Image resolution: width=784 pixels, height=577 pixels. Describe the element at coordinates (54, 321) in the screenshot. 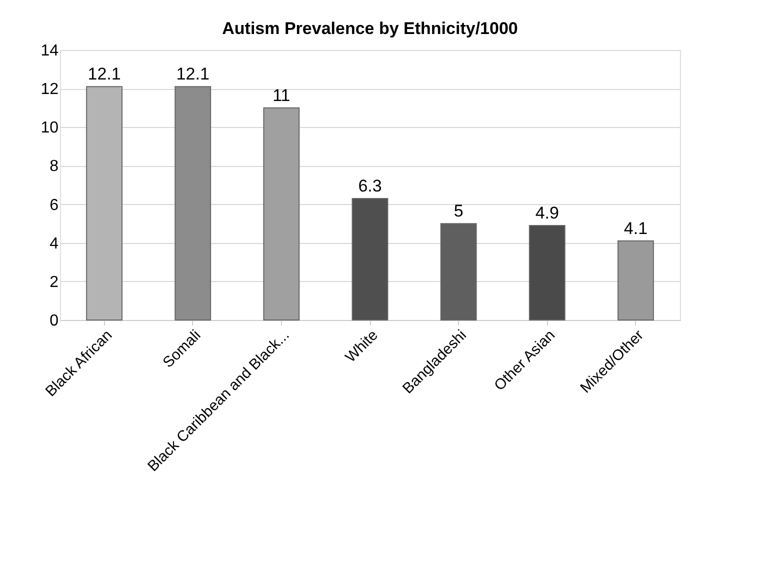

I see `y-tick-label: 0` at that location.